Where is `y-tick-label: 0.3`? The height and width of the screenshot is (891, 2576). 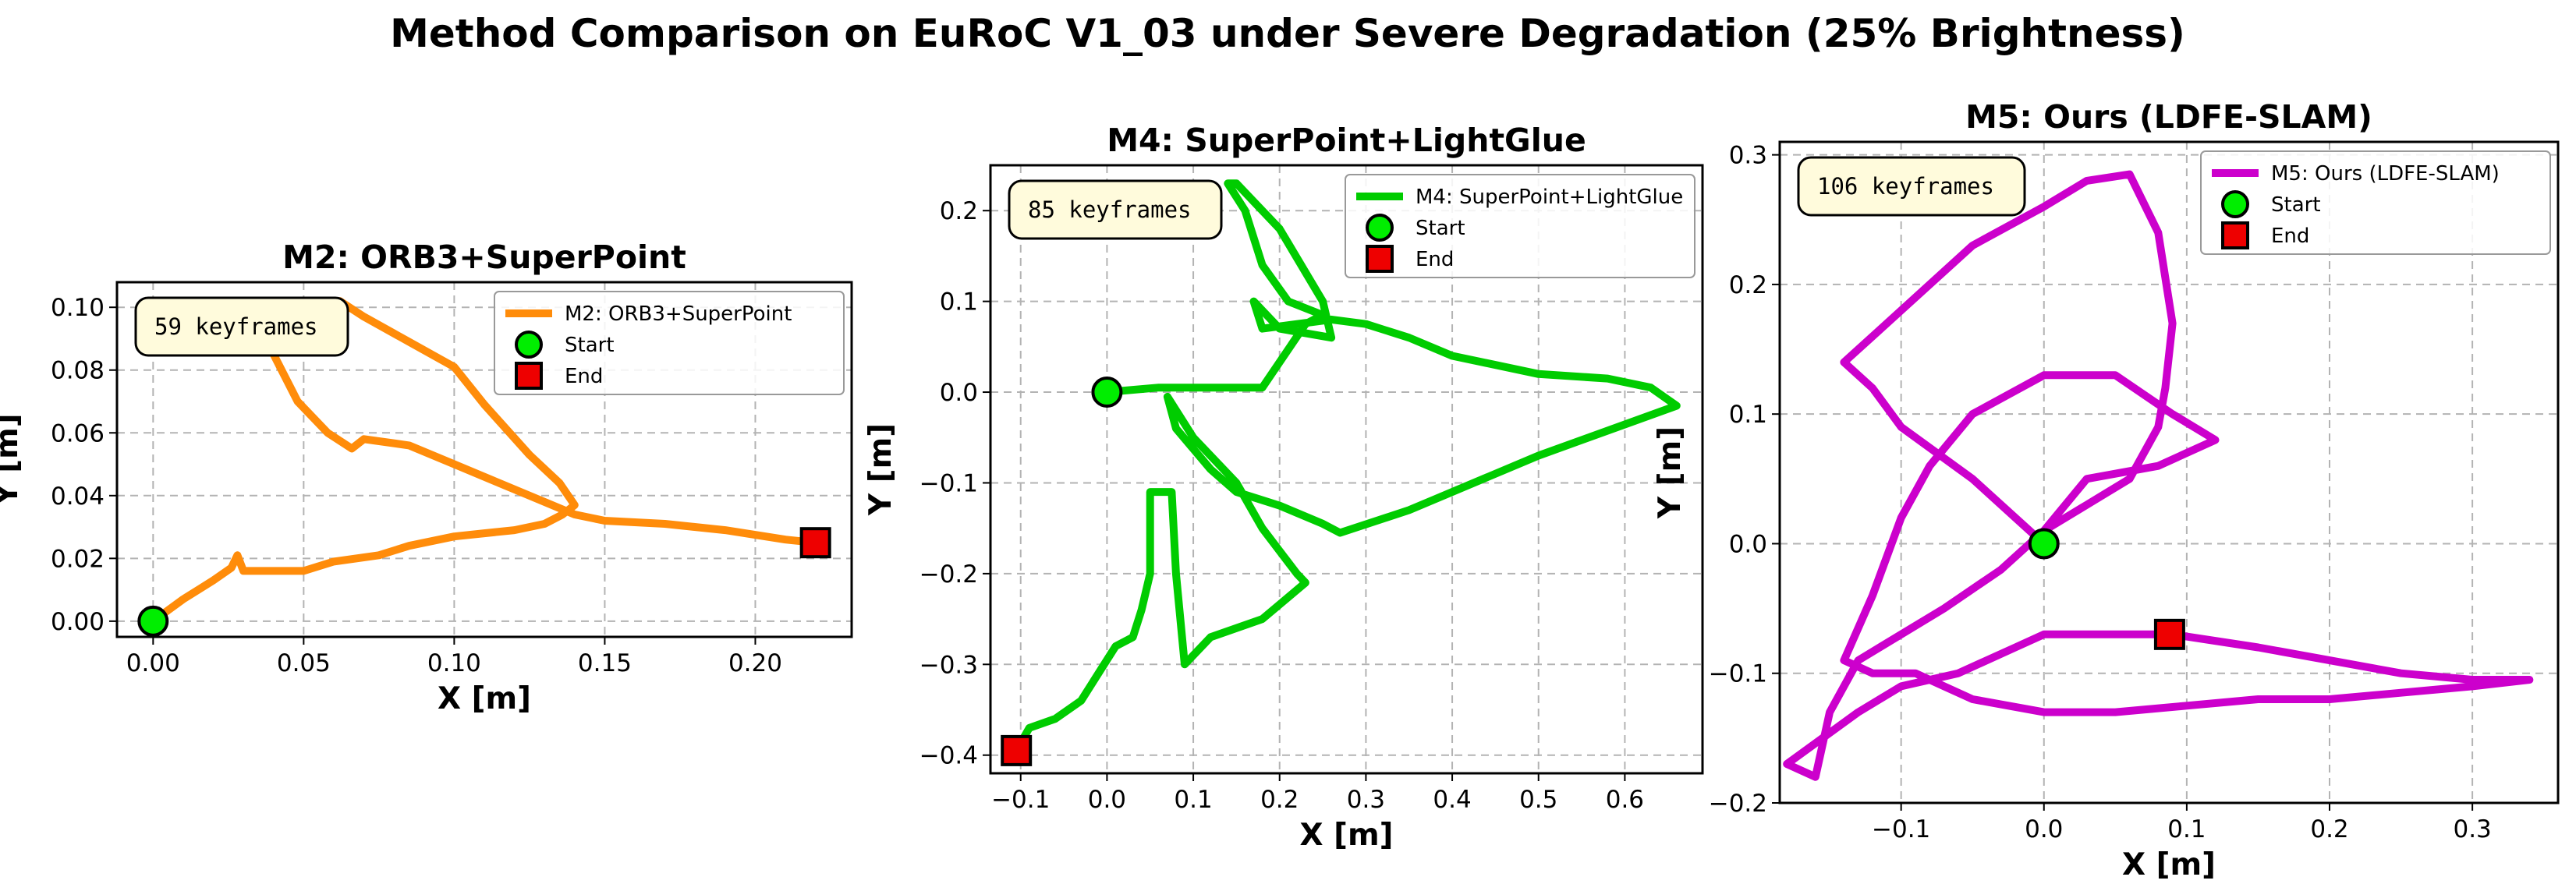
y-tick-label: 0.3 is located at coordinates (1748, 156).